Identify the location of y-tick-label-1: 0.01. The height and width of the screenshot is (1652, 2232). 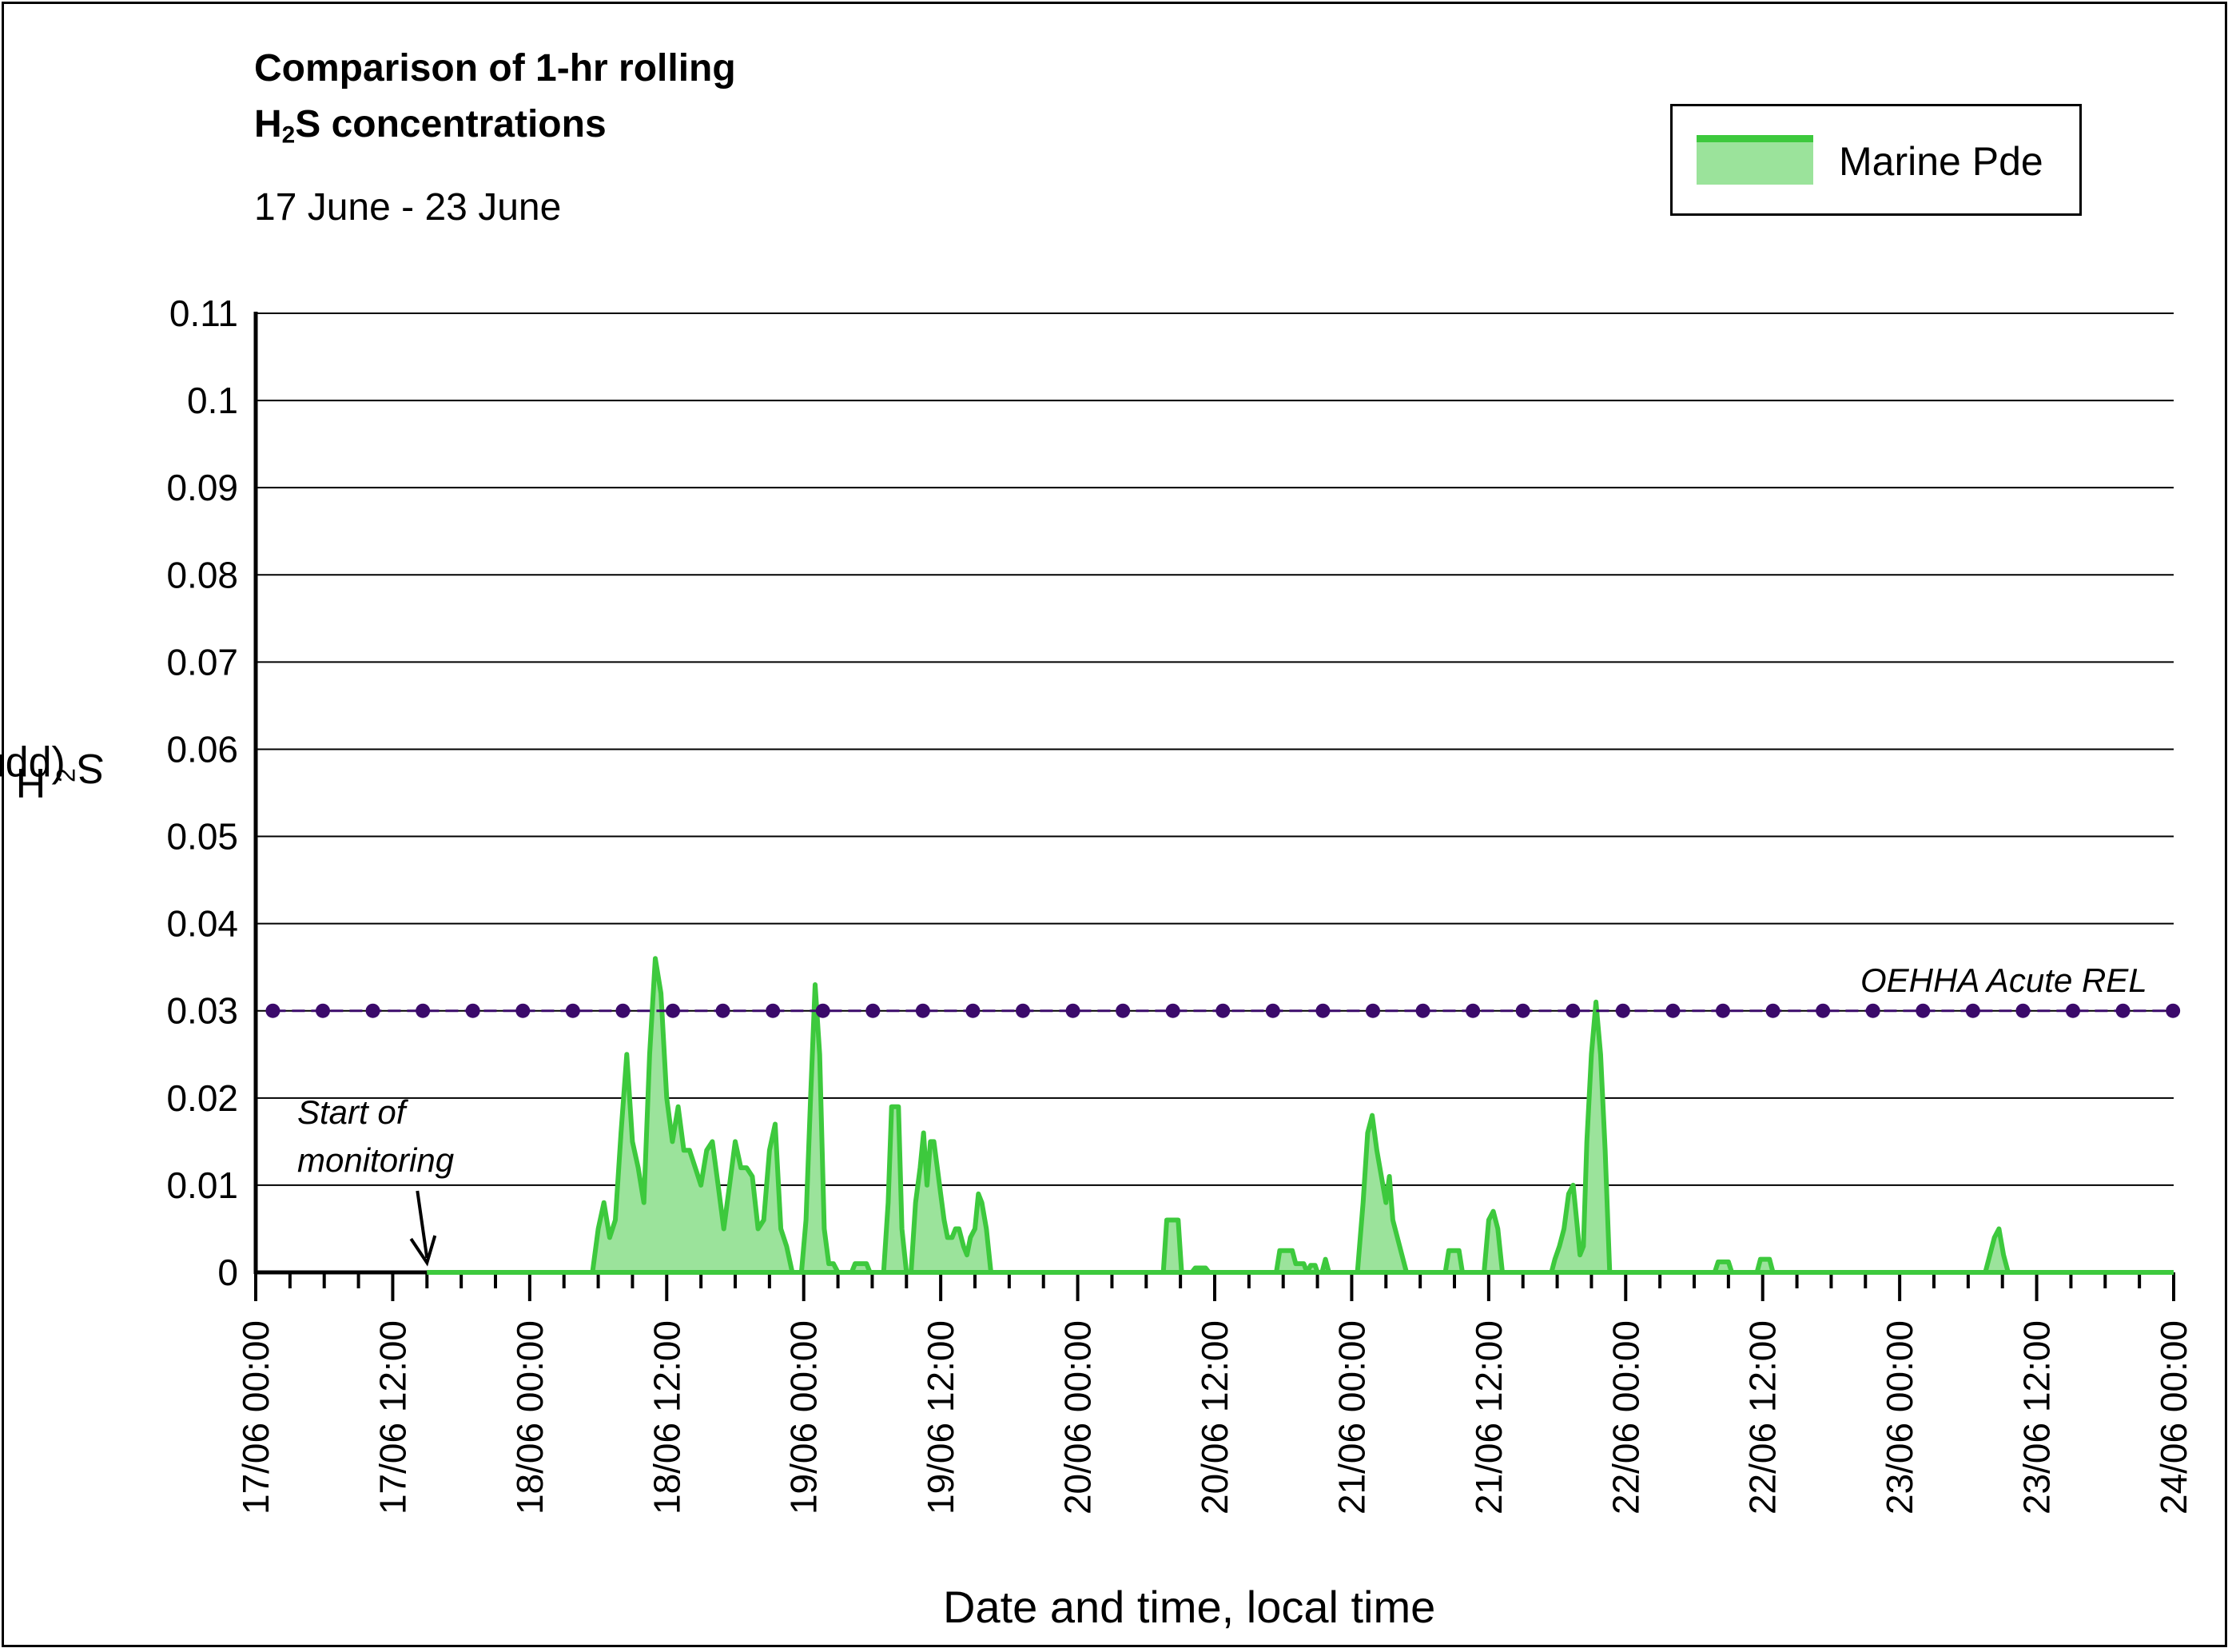
(202, 1185).